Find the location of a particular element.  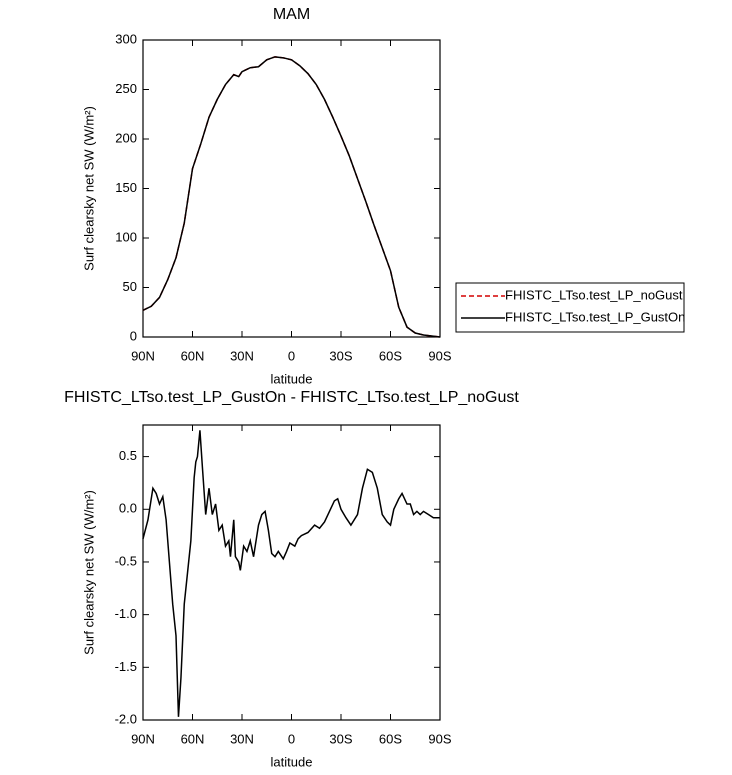

y-tick-label: 150 is located at coordinates (126, 187).